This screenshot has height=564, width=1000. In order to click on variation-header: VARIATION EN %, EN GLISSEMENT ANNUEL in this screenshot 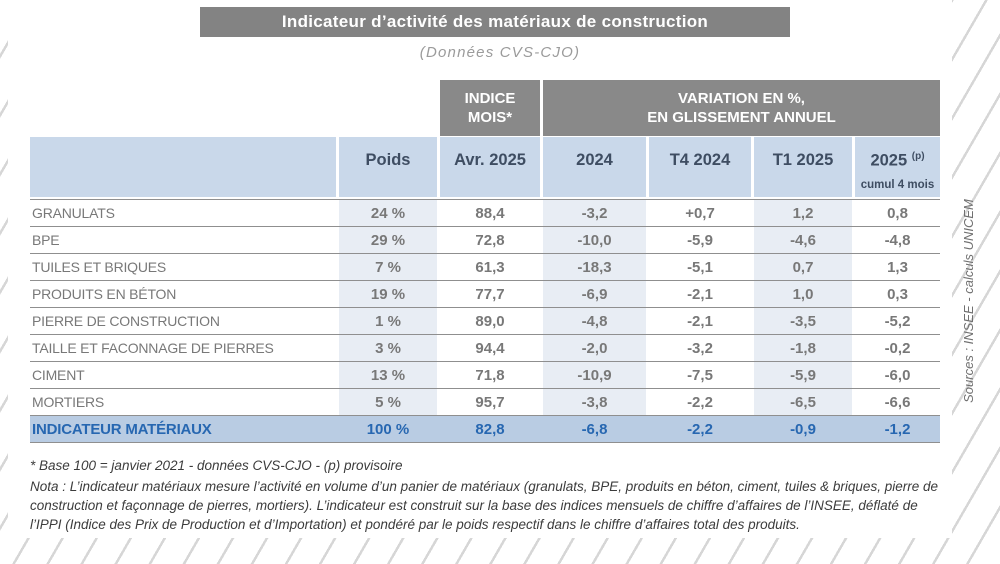, I will do `click(741, 108)`.